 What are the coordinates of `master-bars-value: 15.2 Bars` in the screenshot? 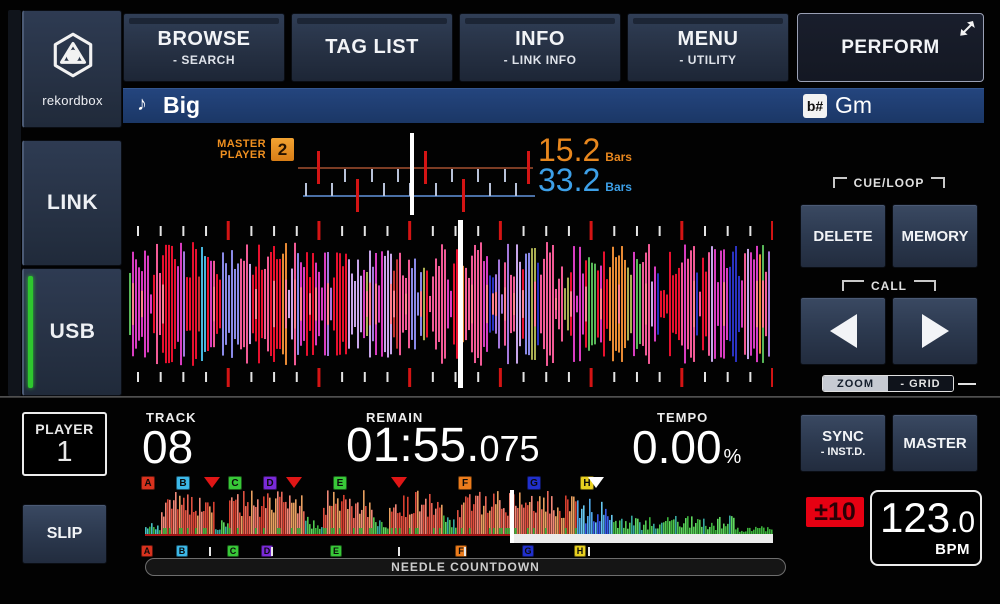 It's located at (585, 150).